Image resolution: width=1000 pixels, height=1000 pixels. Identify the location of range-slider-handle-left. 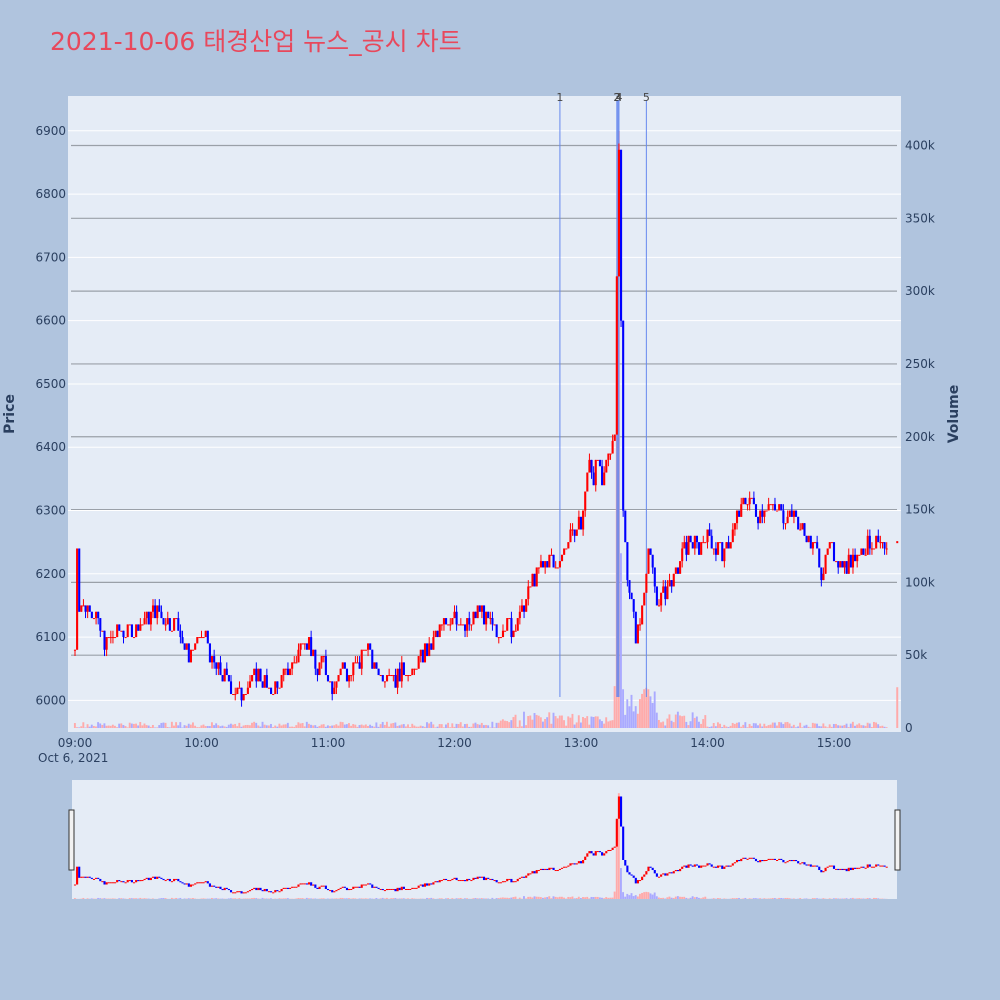
(71, 840).